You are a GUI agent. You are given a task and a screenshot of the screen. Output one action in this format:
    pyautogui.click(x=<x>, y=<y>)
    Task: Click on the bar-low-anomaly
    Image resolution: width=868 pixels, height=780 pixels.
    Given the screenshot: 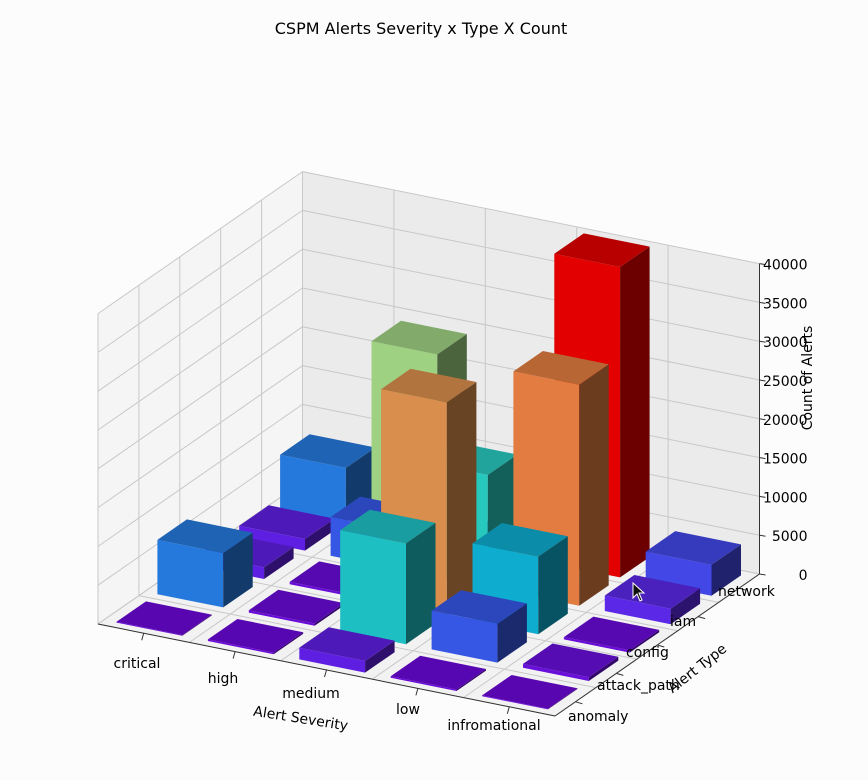 What is the action you would take?
    pyautogui.click(x=255, y=637)
    